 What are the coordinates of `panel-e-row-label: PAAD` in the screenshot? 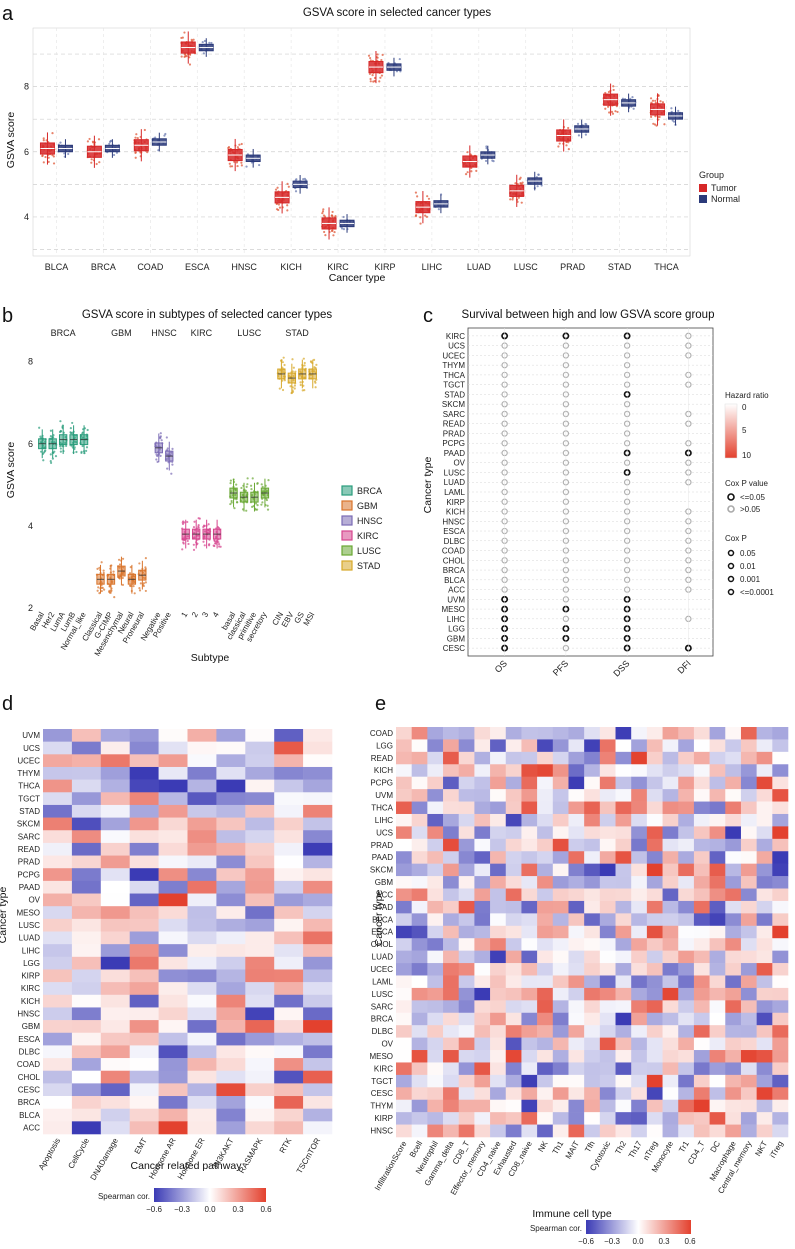 It's located at (382, 857).